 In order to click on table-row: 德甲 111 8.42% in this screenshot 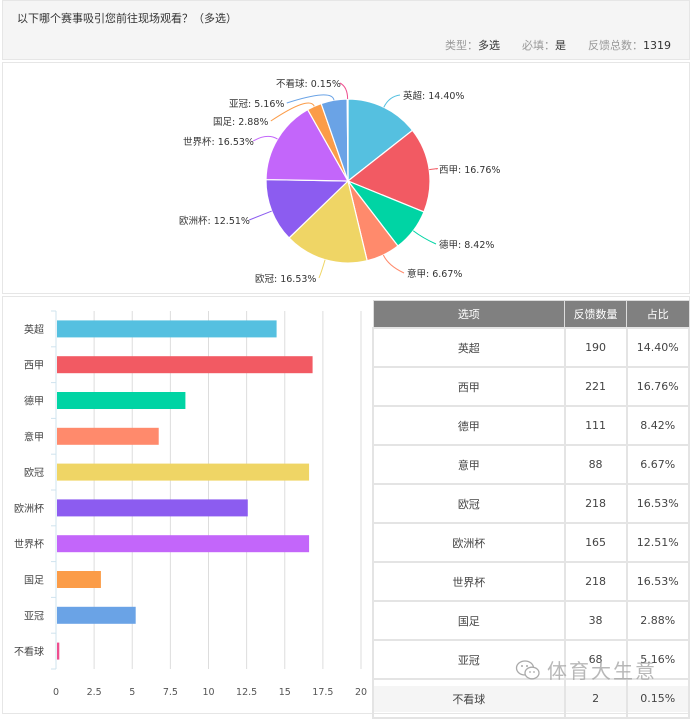, I will do `click(531, 425)`.